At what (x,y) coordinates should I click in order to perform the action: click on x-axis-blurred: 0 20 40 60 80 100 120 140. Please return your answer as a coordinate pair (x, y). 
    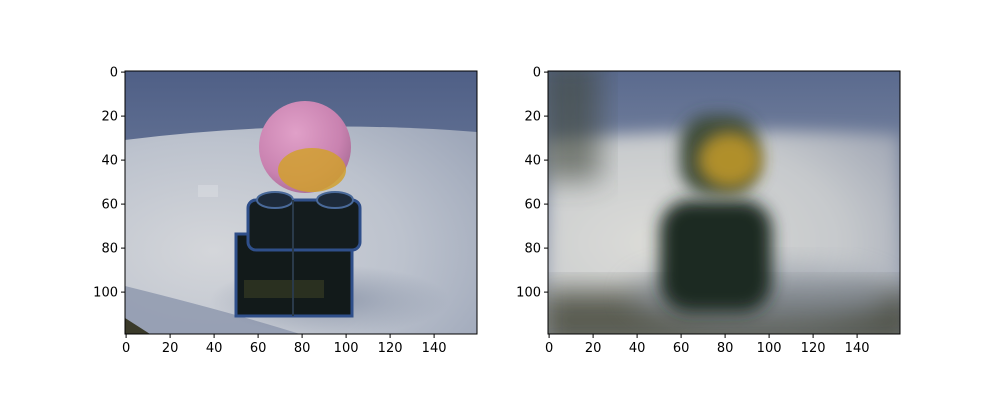
    Looking at the image, I should click on (707, 345).